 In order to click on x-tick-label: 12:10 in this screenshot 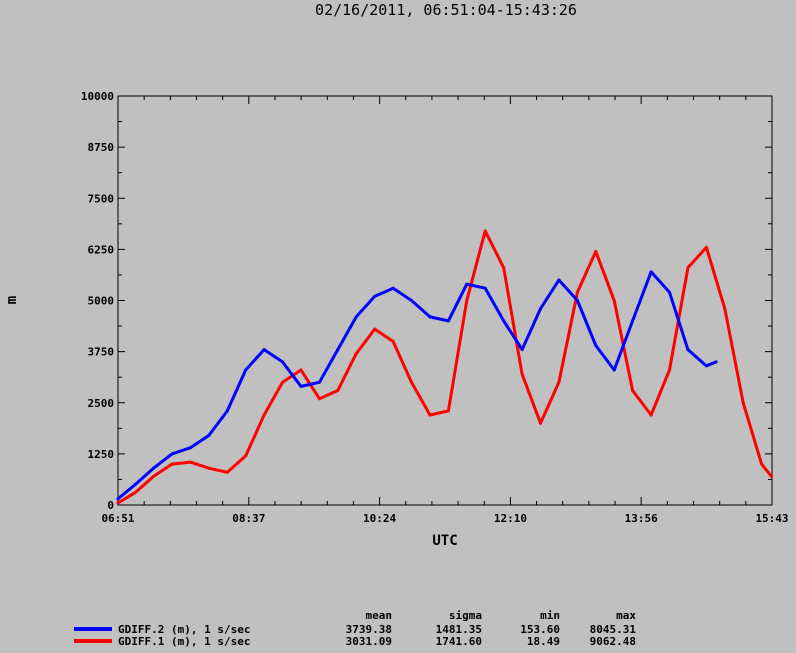, I will do `click(510, 518)`.